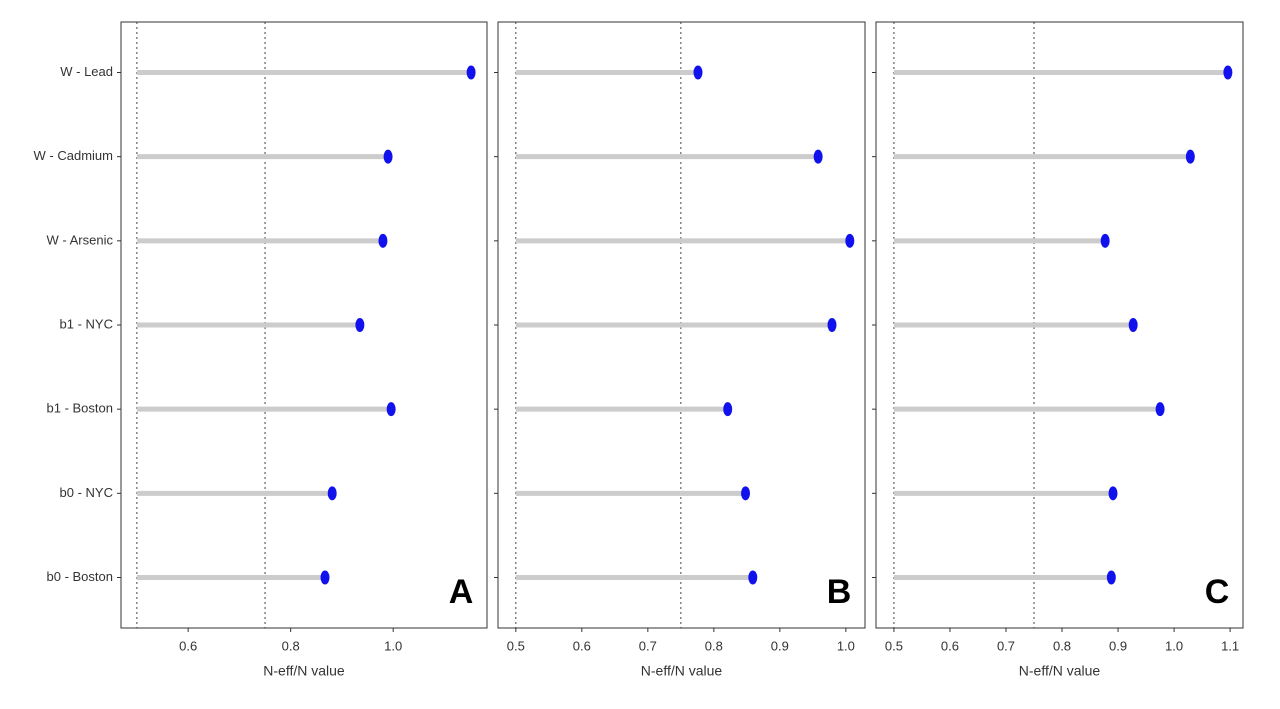 The height and width of the screenshot is (709, 1280). What do you see at coordinates (86, 323) in the screenshot?
I see `y-tick-label: b1 - NYC` at bounding box center [86, 323].